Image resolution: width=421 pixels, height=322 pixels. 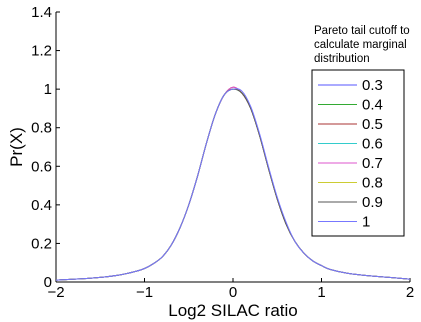 I want to click on legend-entry-label: 0.7, so click(x=372, y=163).